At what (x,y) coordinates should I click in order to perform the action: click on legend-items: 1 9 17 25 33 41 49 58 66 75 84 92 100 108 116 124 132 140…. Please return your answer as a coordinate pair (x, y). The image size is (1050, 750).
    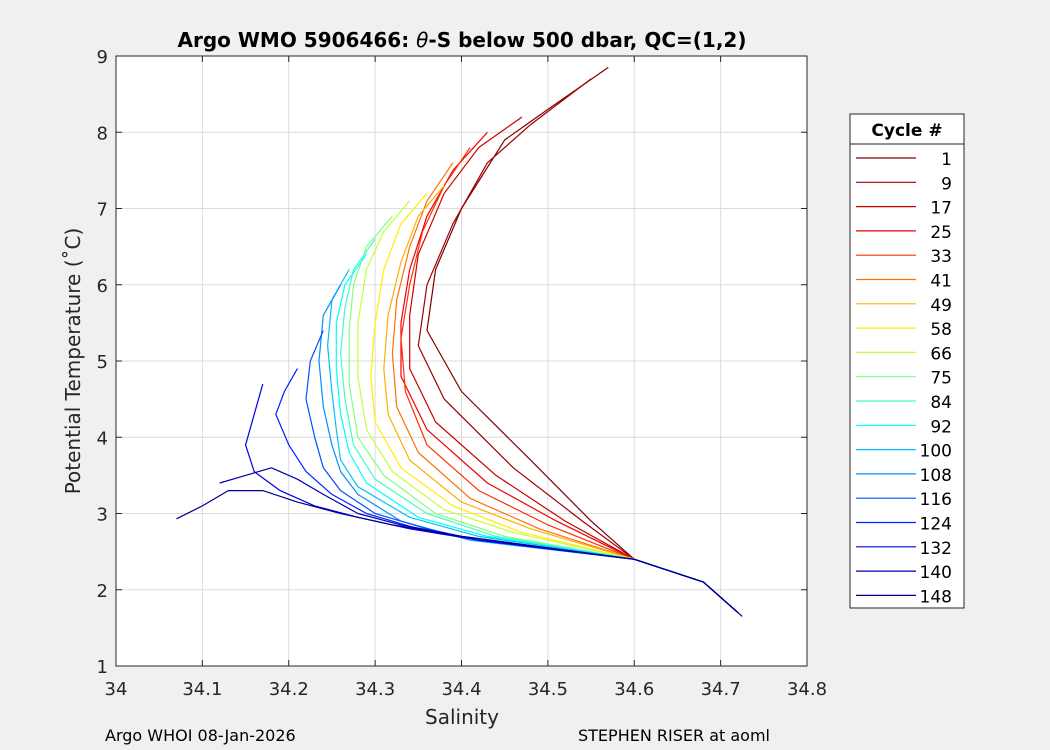
    Looking at the image, I should click on (904, 378).